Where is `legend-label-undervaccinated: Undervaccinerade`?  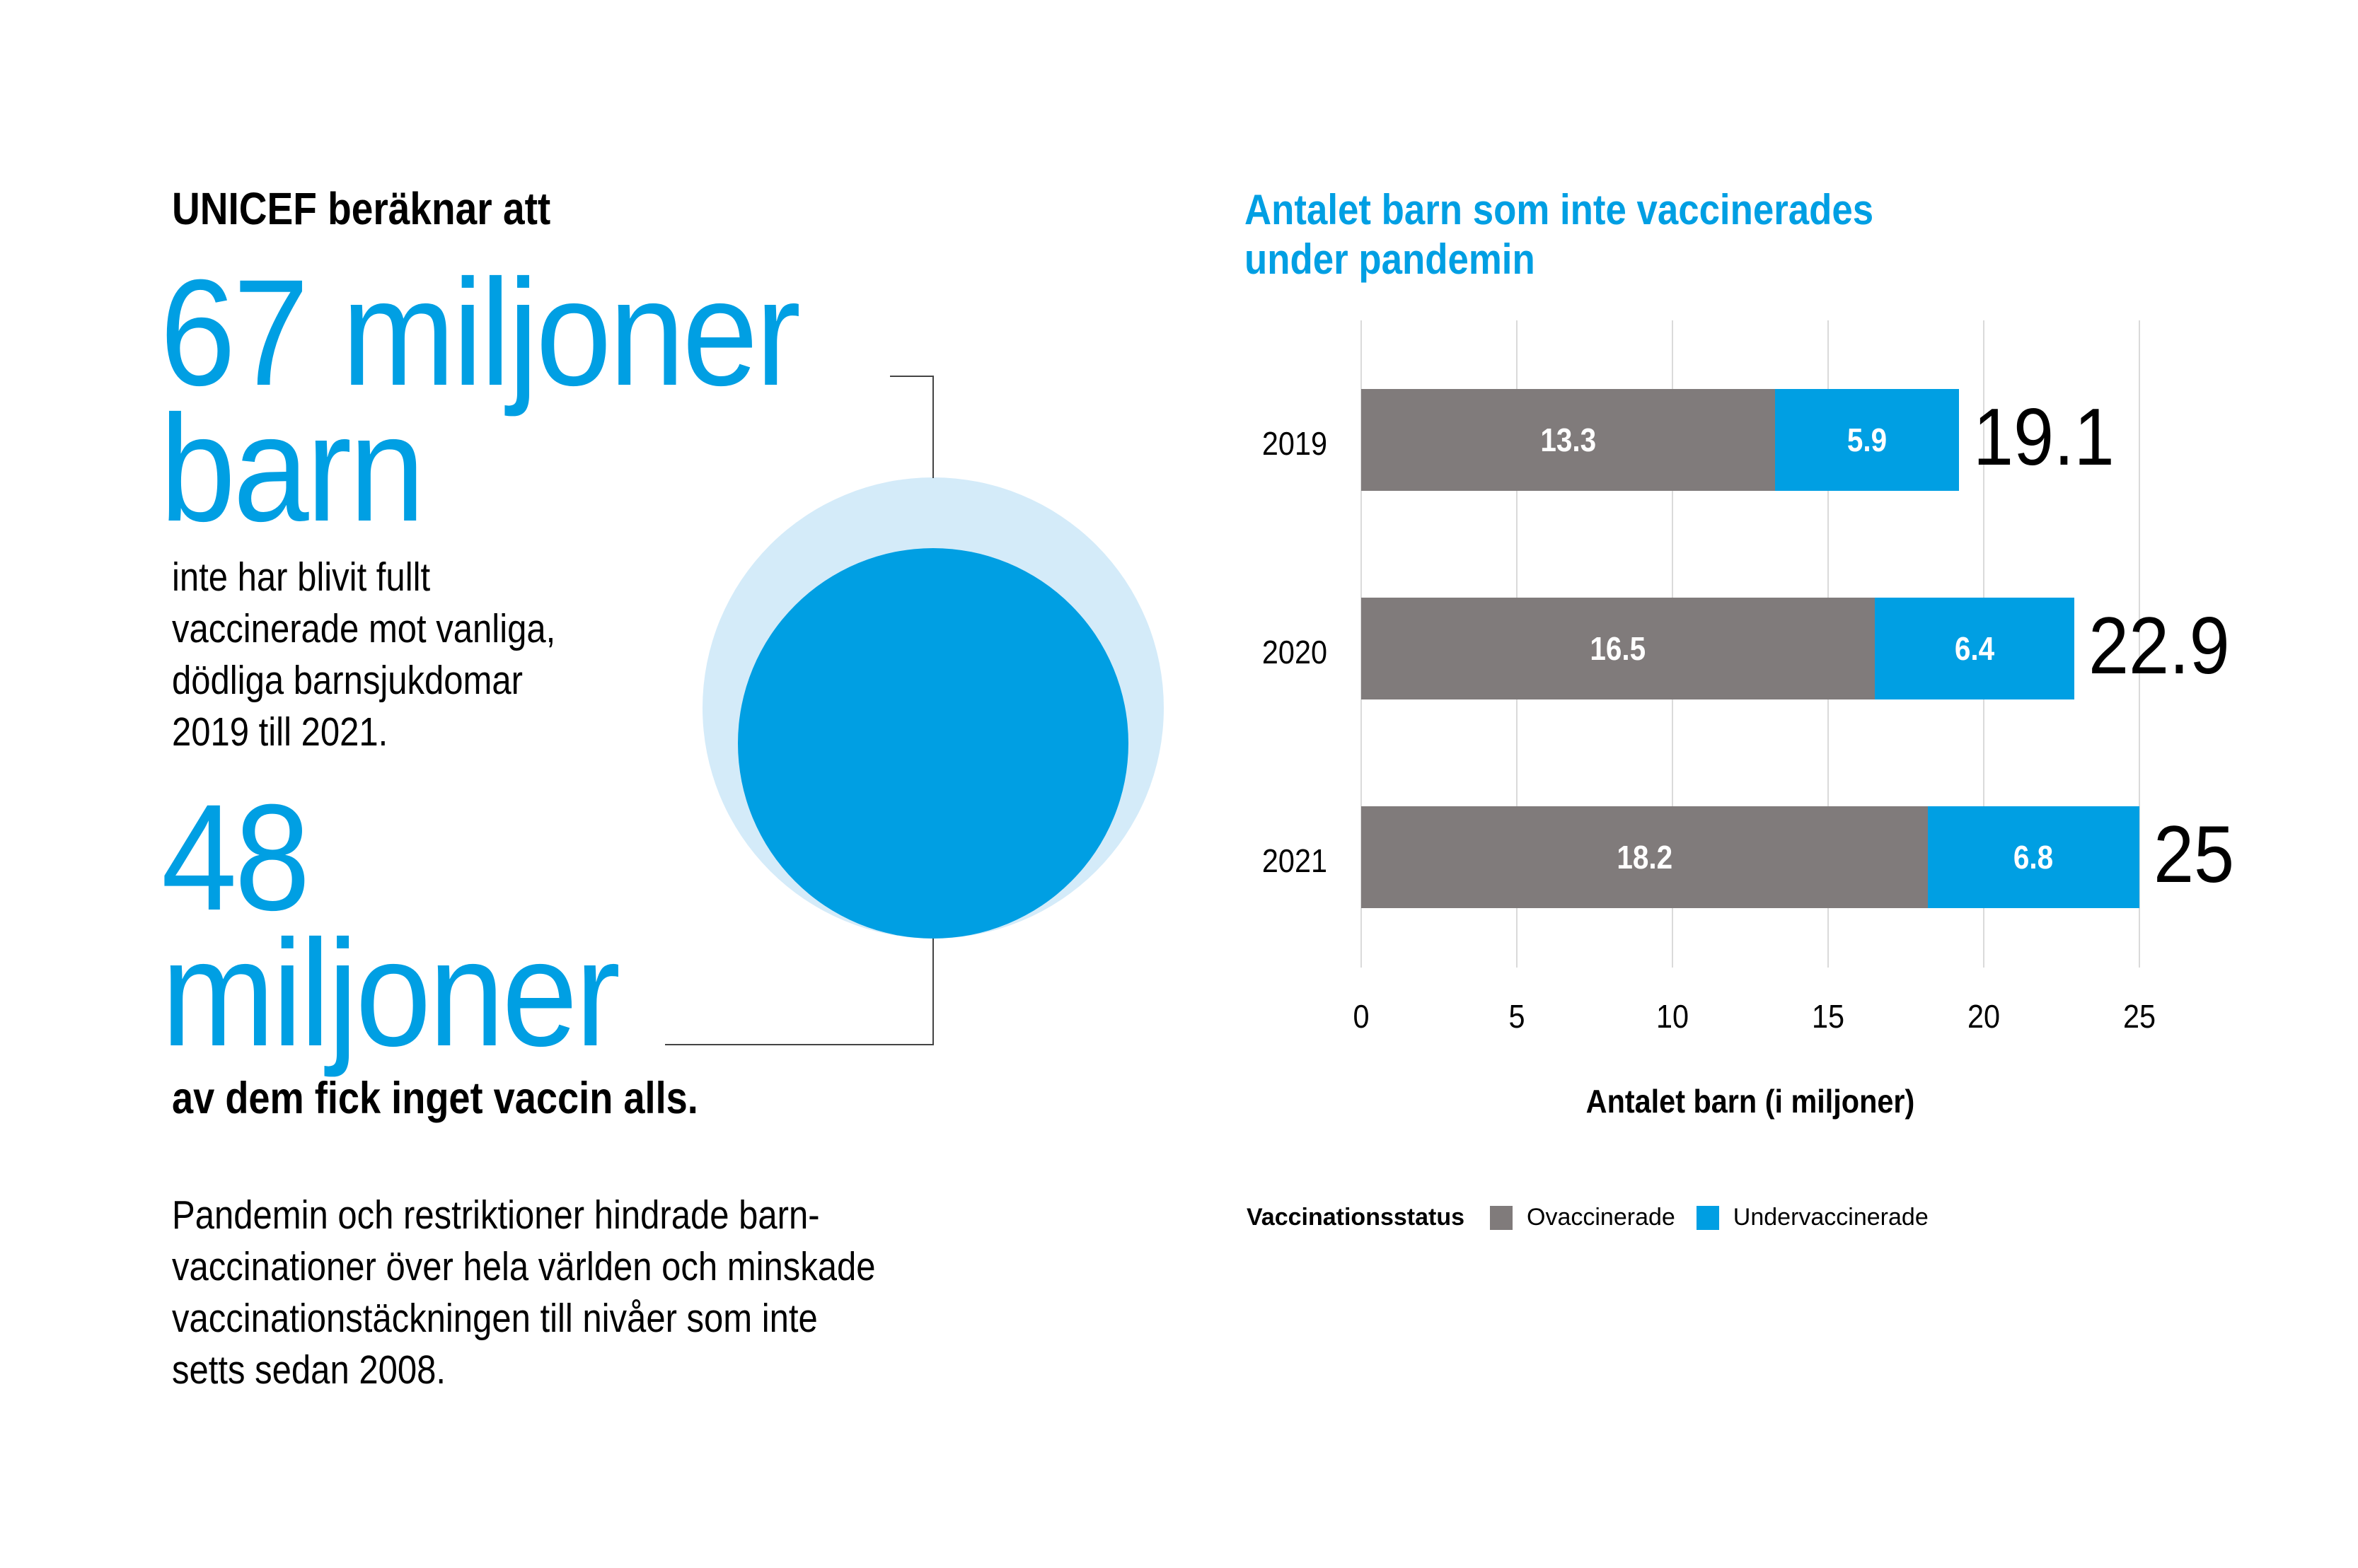
legend-label-undervaccinated: Undervaccinerade is located at coordinates (1831, 1217).